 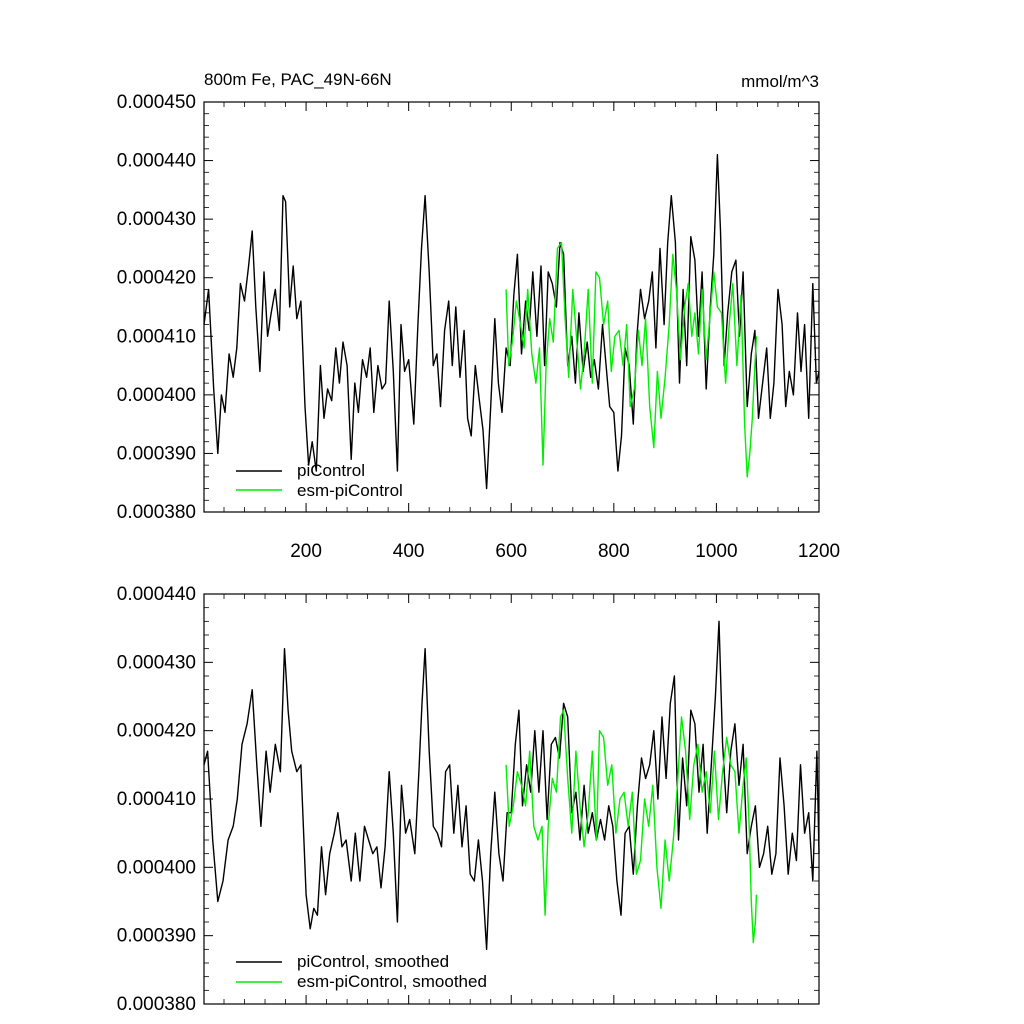 I want to click on top-x-tick-label: 200, so click(x=306, y=551).